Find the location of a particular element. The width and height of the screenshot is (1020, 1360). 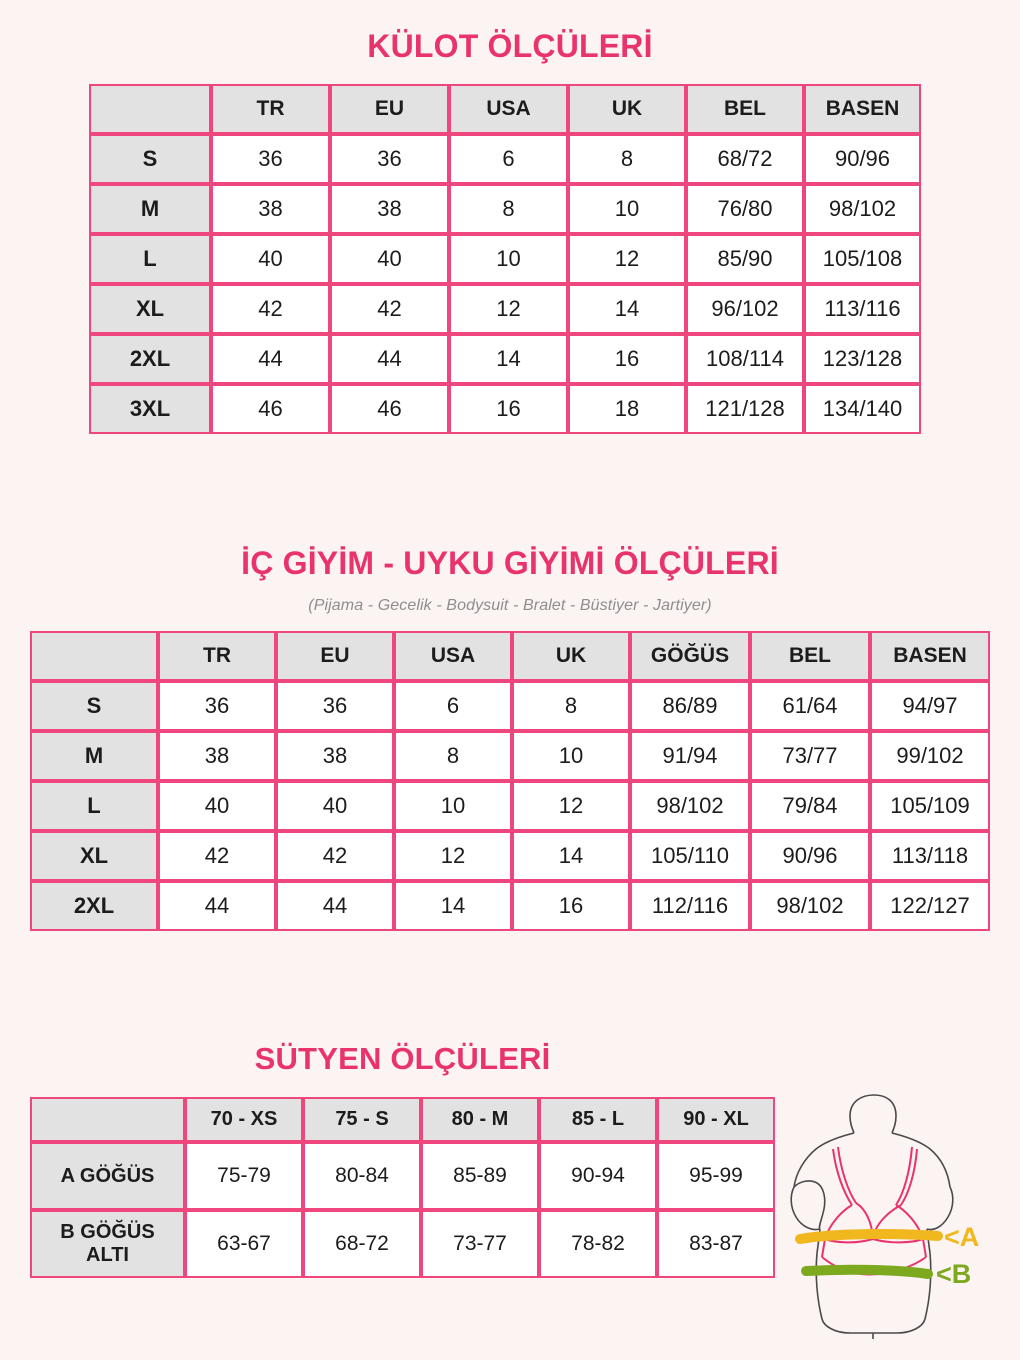

table-row: L 40 40 10 12 85/90 105/108 is located at coordinates (505, 259).